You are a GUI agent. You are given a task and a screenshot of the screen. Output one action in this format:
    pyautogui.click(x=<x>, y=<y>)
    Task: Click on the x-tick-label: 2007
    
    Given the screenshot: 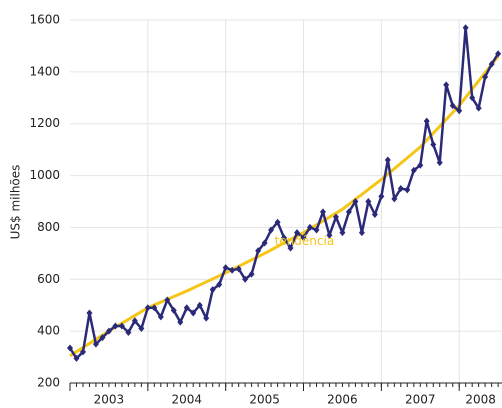 What is the action you would take?
    pyautogui.click(x=420, y=400)
    